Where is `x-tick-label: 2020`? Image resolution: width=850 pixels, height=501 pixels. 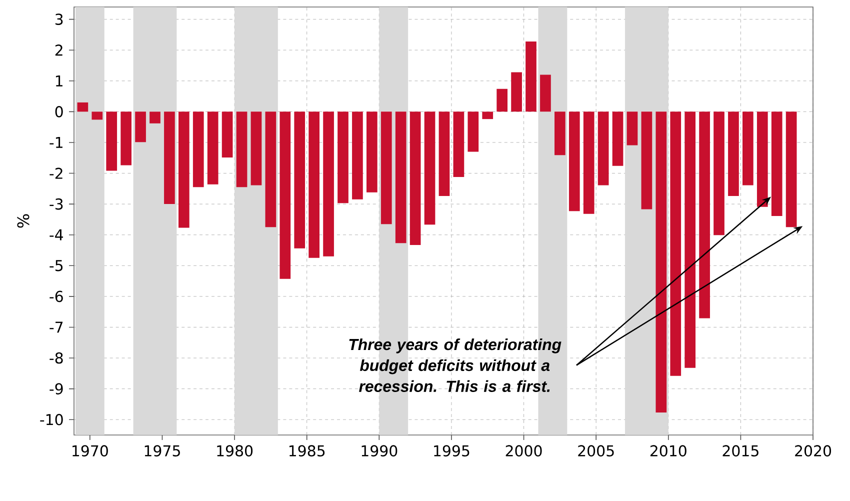 x-tick-label: 2020 is located at coordinates (813, 450).